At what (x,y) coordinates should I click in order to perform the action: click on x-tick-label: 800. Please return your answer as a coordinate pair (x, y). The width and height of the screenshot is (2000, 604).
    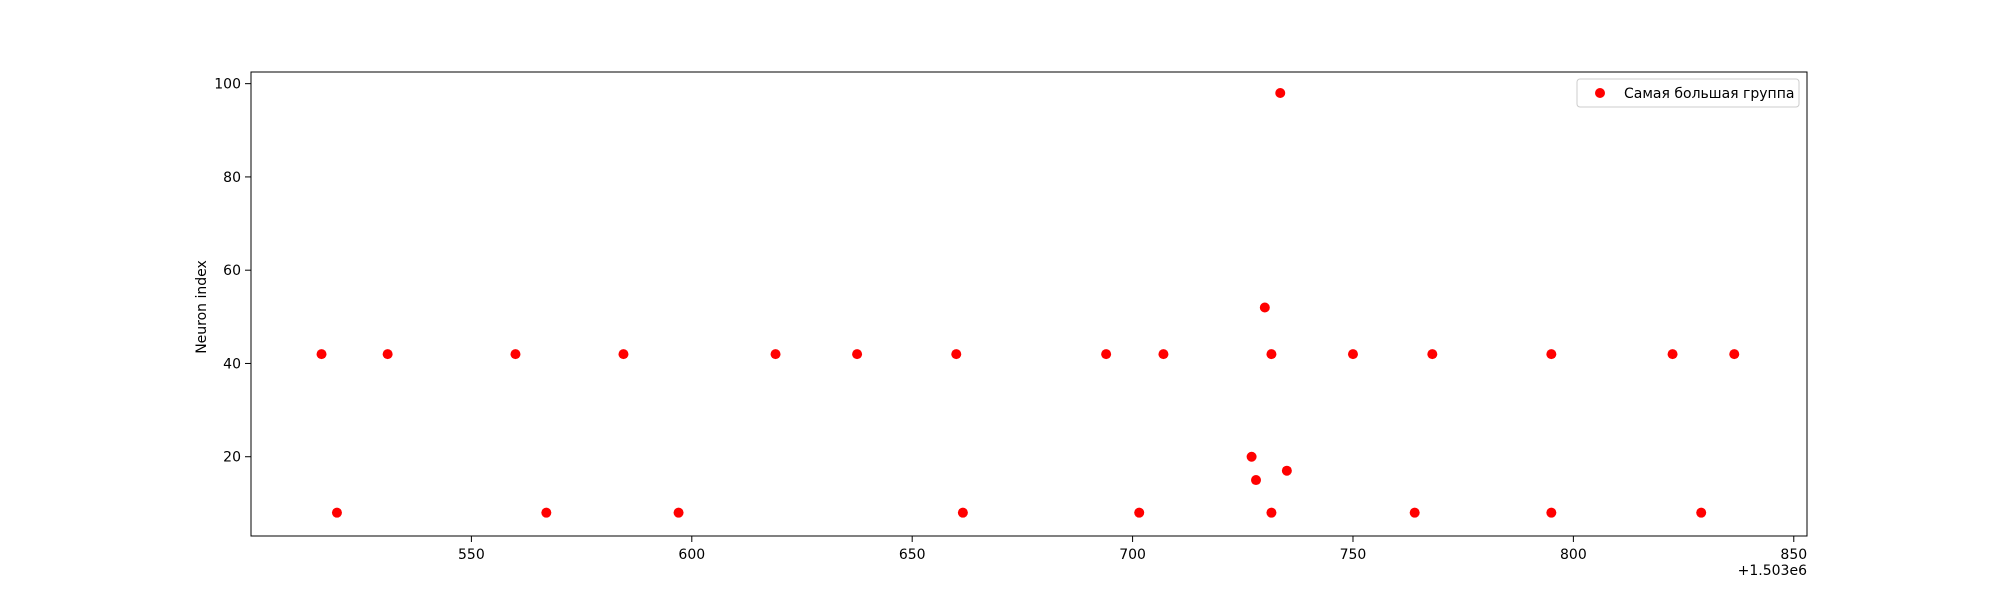
    Looking at the image, I should click on (1573, 555).